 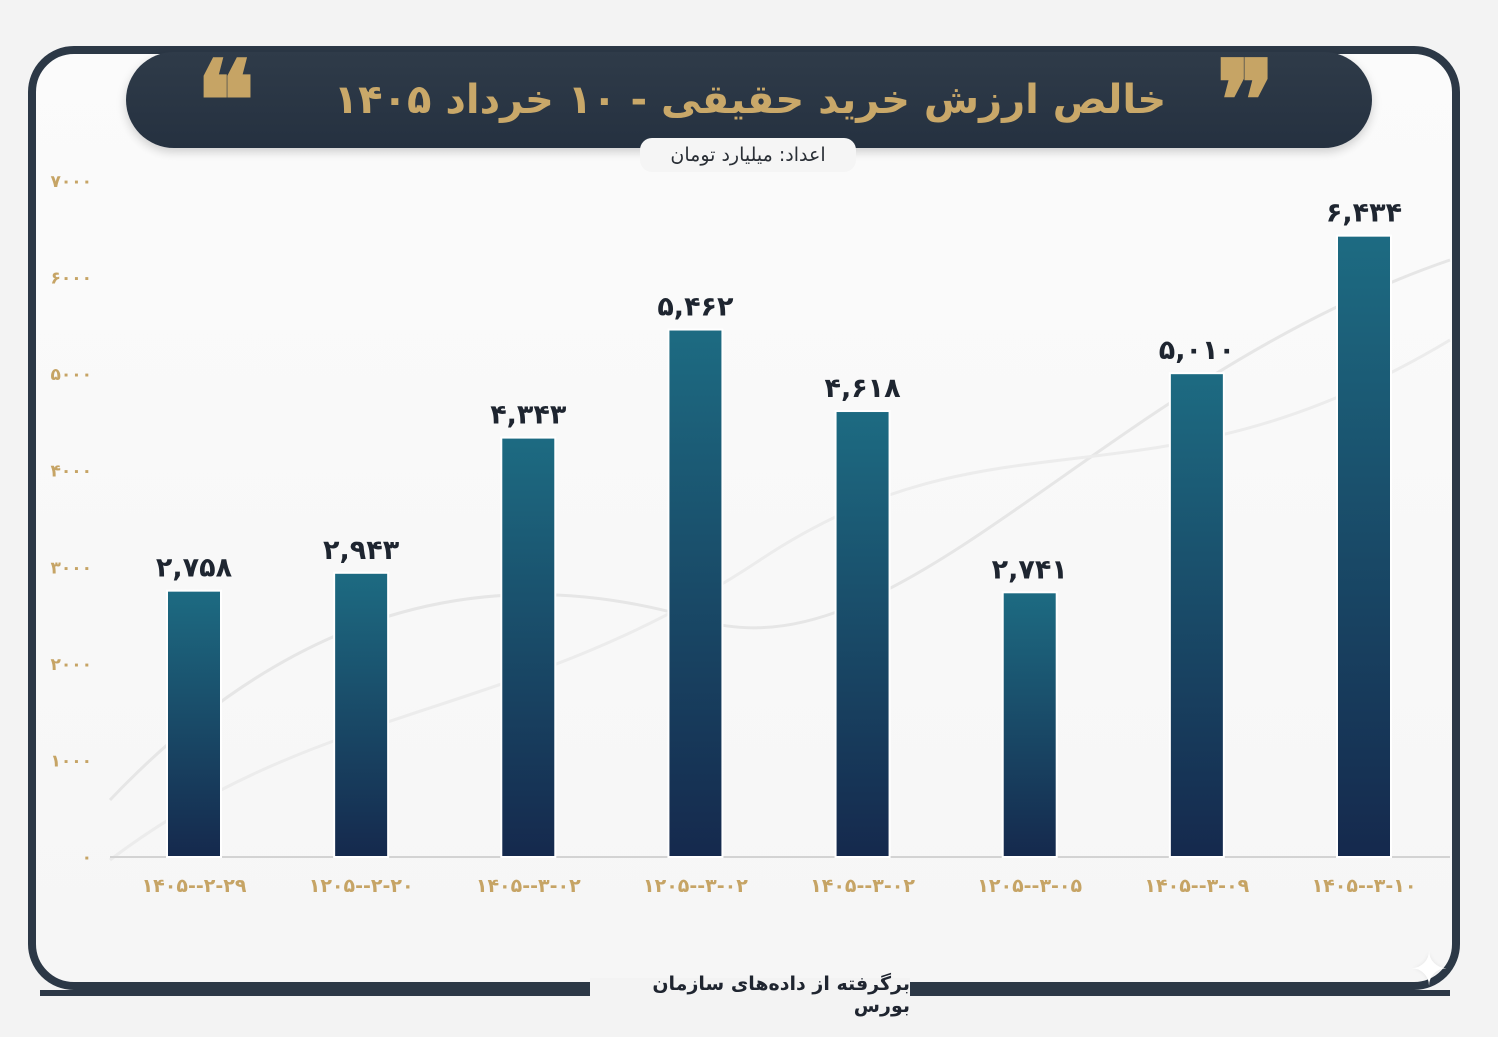 I want to click on x-tick-label: ۱۴۰۵--۳-۰۹, so click(x=1196, y=886).